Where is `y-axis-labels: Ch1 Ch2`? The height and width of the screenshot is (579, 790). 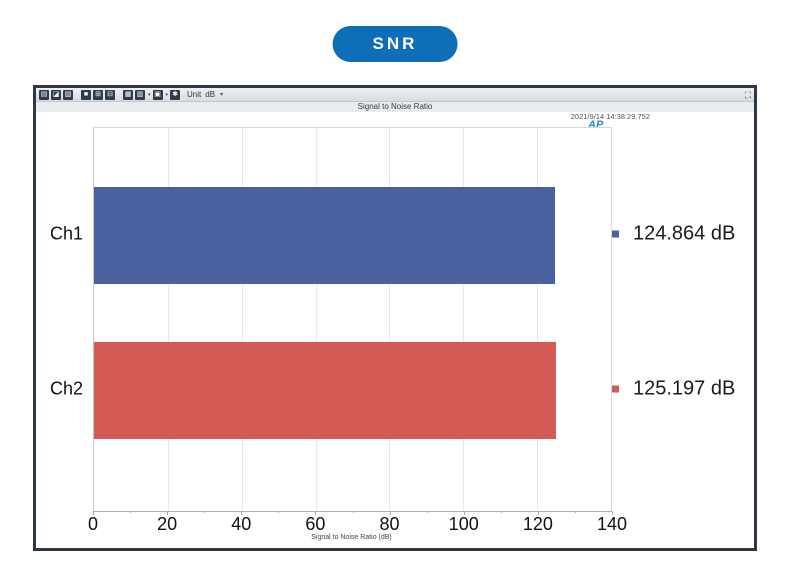 y-axis-labels: Ch1 Ch2 is located at coordinates (63, 318).